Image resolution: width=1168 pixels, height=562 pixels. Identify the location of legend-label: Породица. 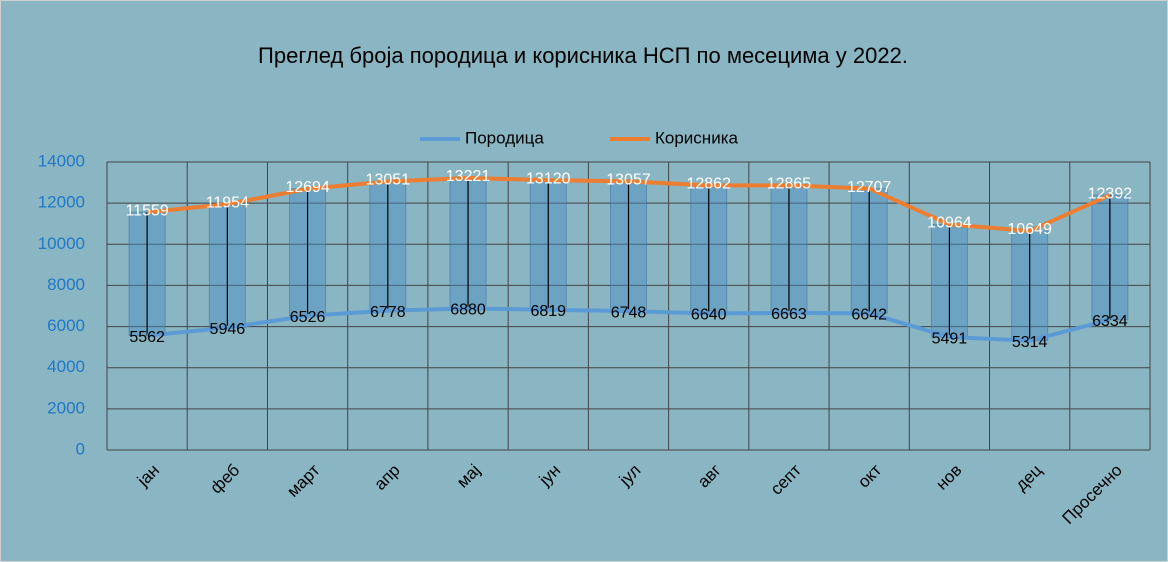
(504, 137).